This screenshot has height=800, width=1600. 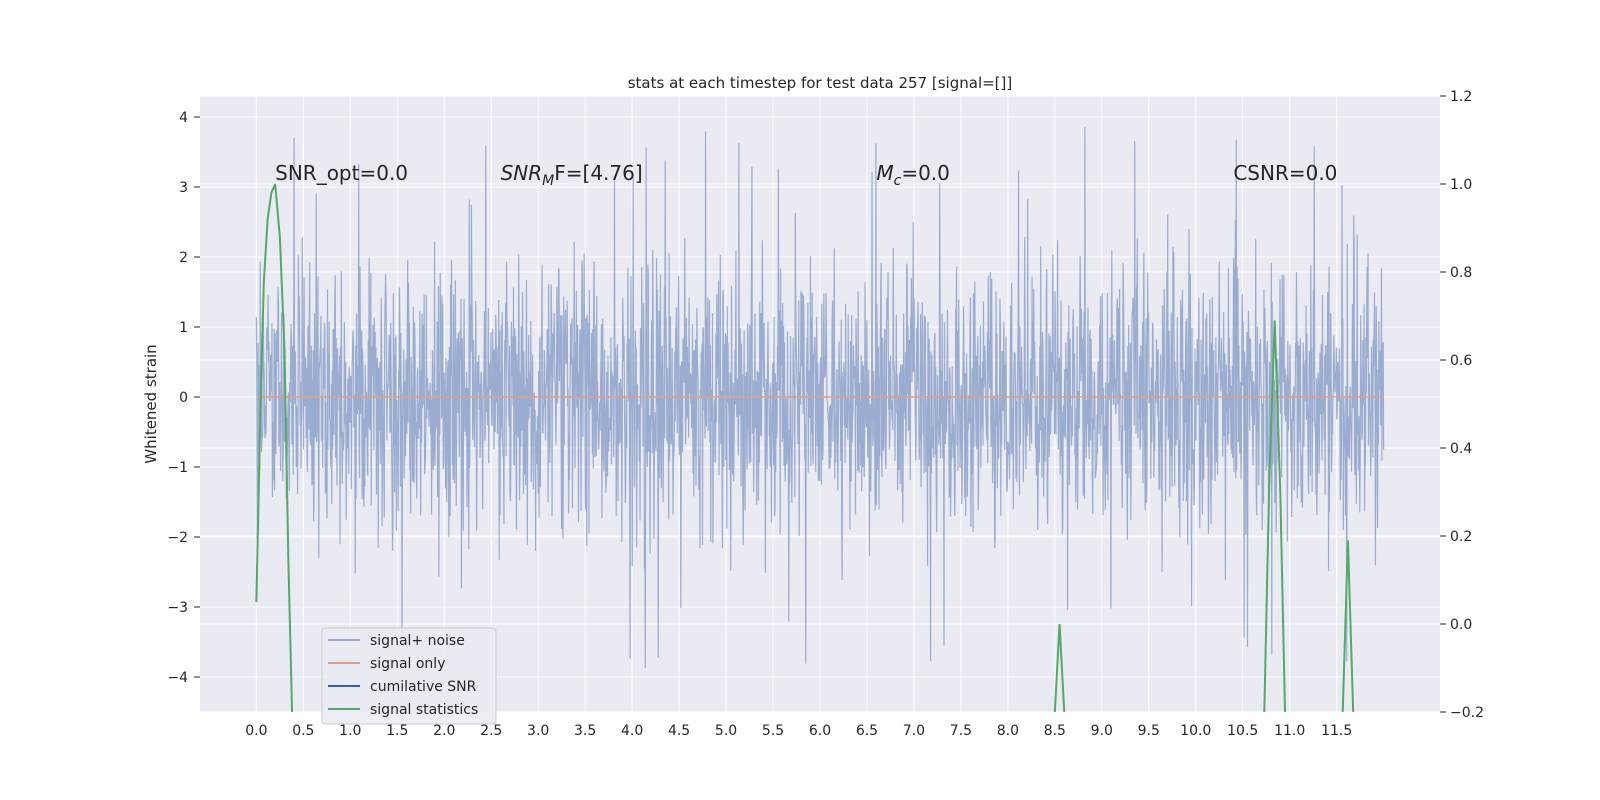 What do you see at coordinates (726, 731) in the screenshot?
I see `x-tick-label-10: 5.0` at bounding box center [726, 731].